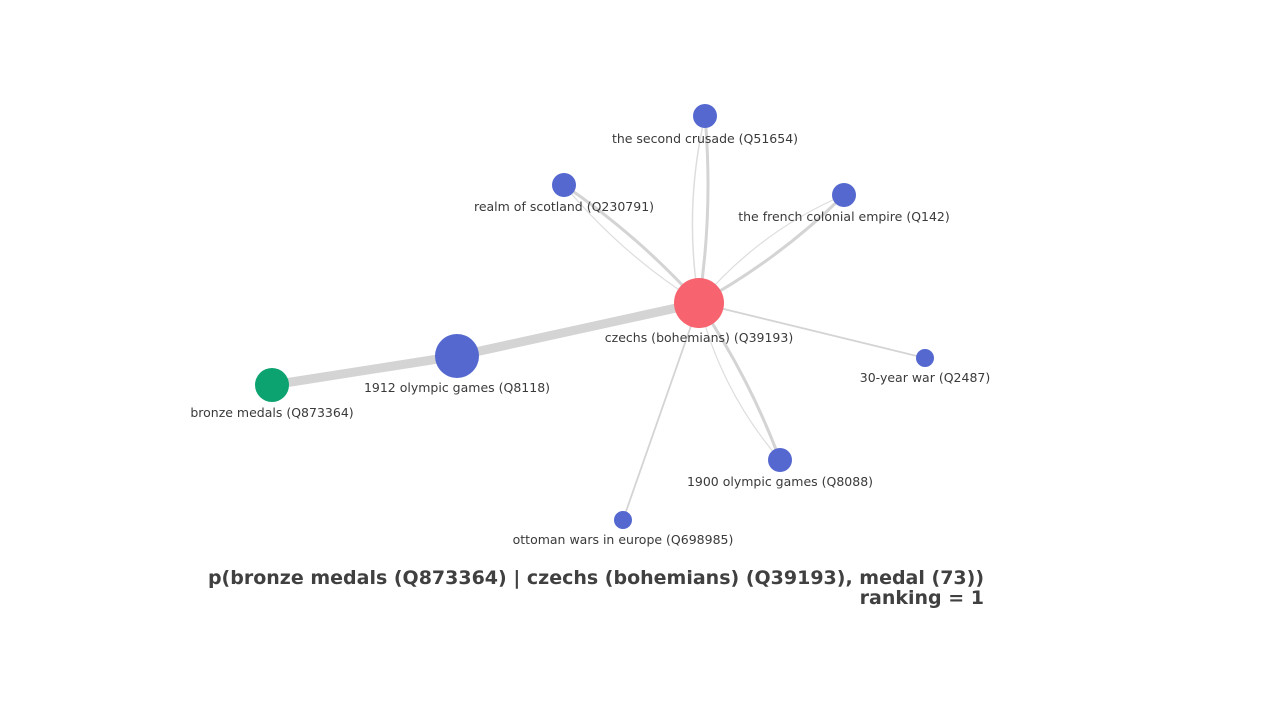 This screenshot has width=1280, height=720. I want to click on node-1912, so click(457, 356).